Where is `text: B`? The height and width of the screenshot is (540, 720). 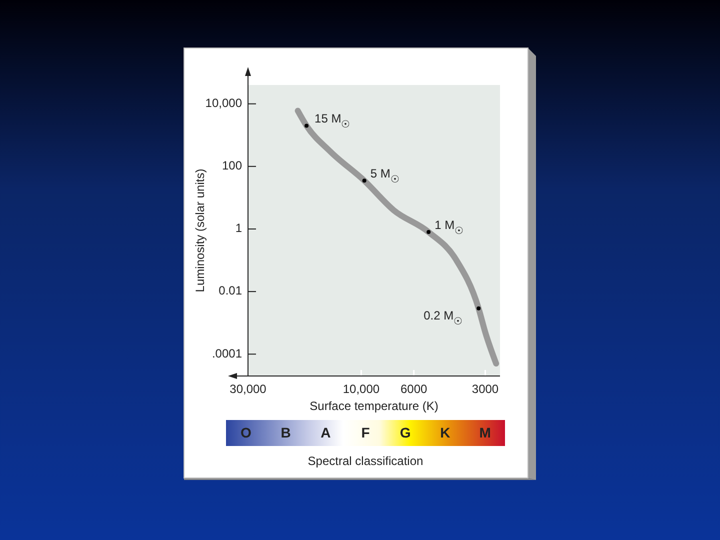
text: B is located at coordinates (285, 432).